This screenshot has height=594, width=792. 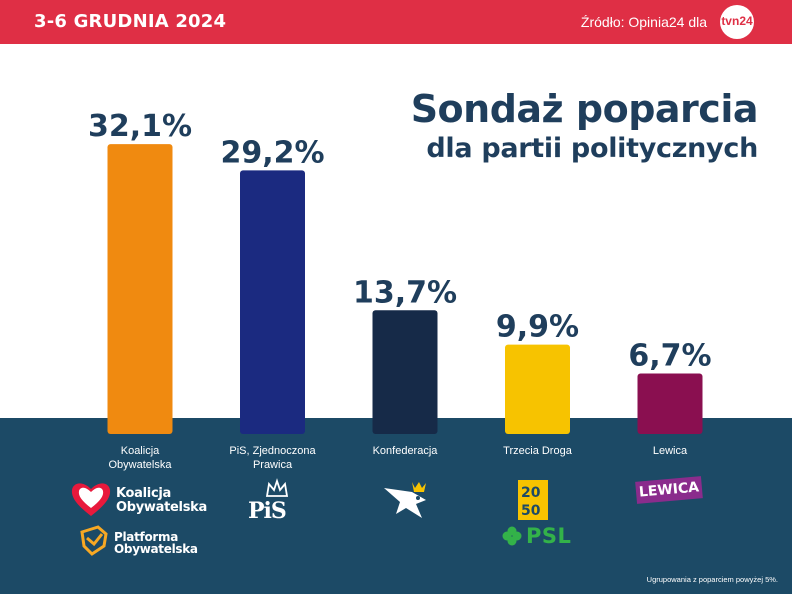 What do you see at coordinates (156, 549) in the screenshot?
I see `po-logo-line2: Obywatelska` at bounding box center [156, 549].